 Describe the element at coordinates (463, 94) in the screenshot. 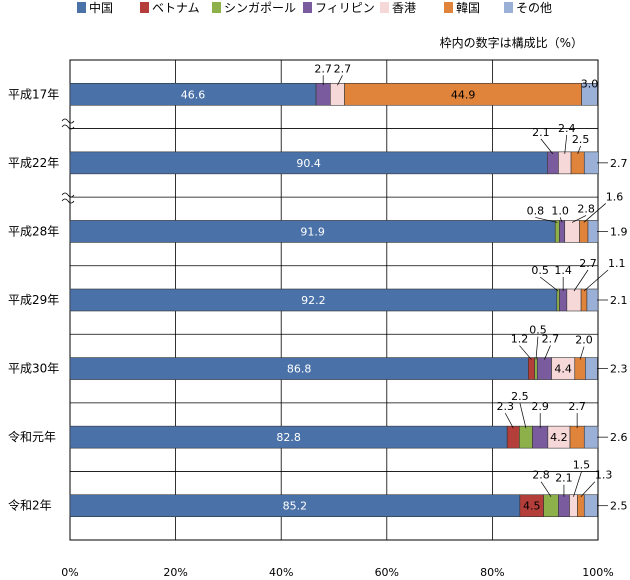

I see `data-label-5: 44.9` at that location.